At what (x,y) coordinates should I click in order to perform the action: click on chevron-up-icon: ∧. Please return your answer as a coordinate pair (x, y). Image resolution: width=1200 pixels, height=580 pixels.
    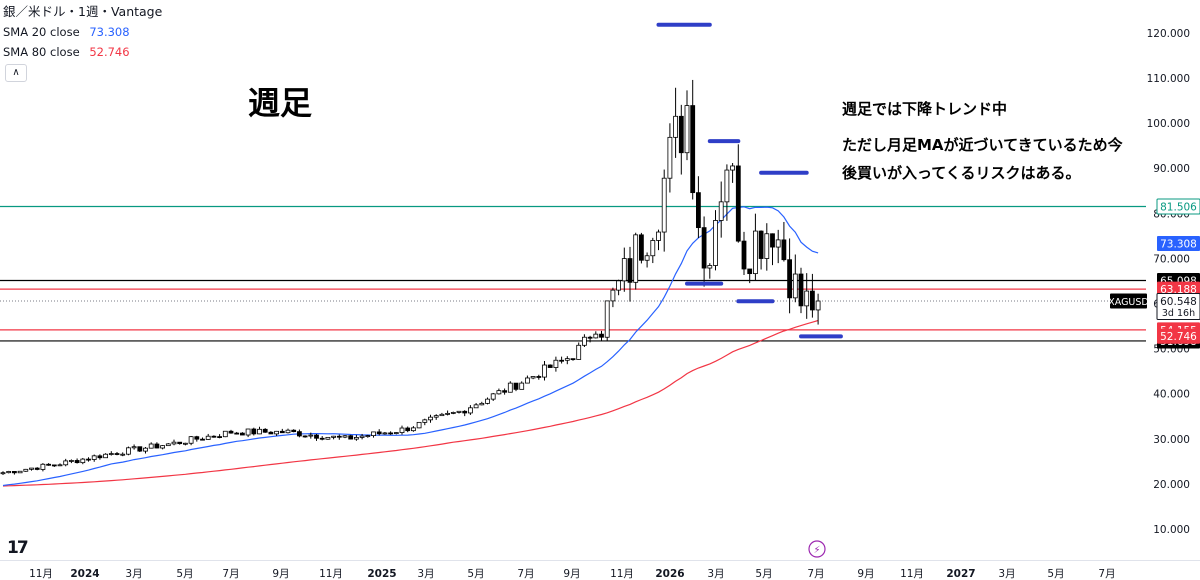
    Looking at the image, I should click on (16, 73).